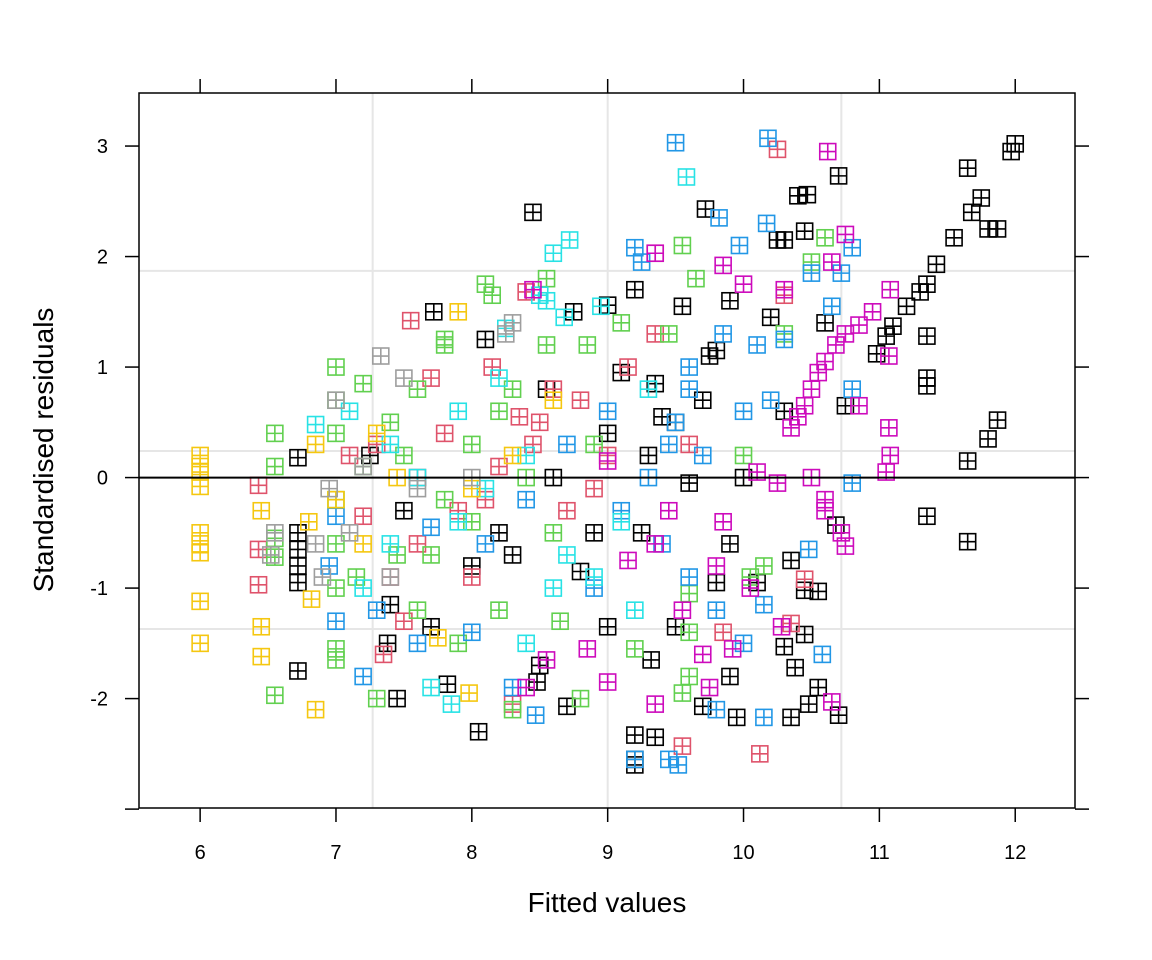  I want to click on y-tick-label: -2, so click(99, 700).